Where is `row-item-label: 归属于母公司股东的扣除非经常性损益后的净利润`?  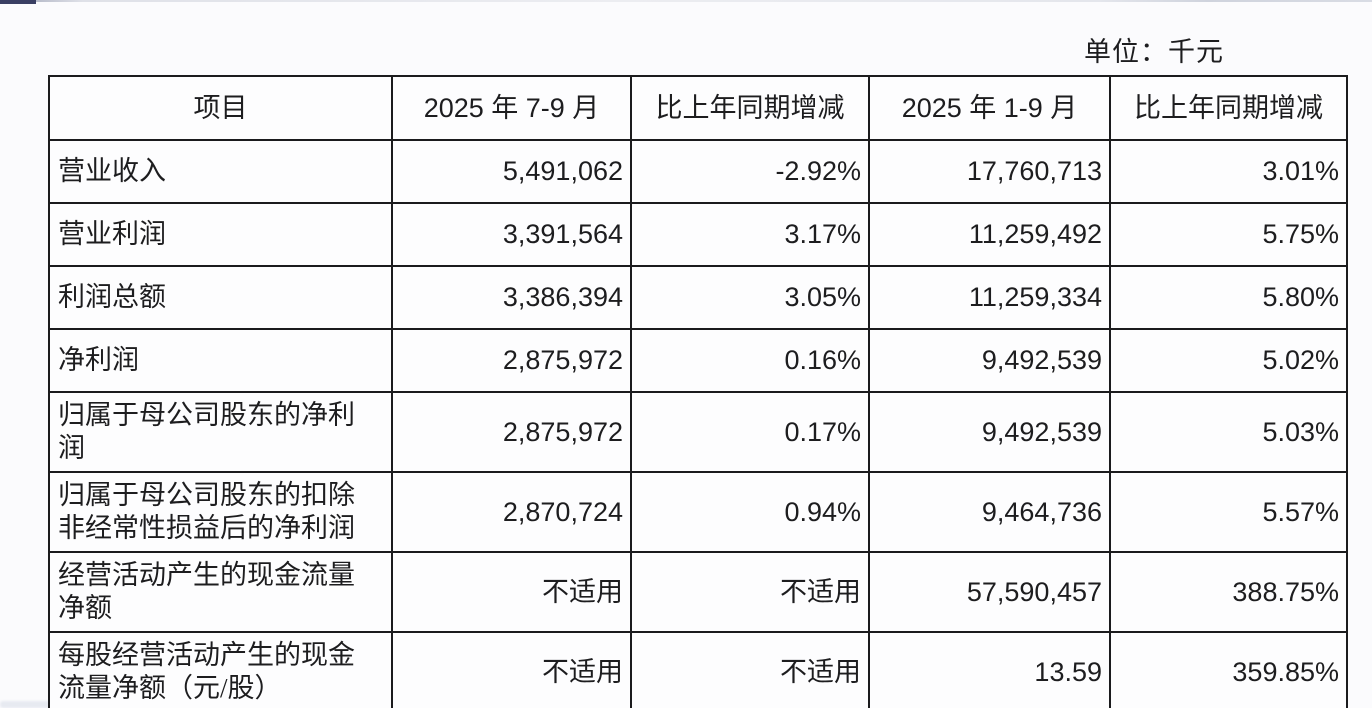
row-item-label: 归属于母公司股东的扣除非经常性损益后的净利润 is located at coordinates (220, 512).